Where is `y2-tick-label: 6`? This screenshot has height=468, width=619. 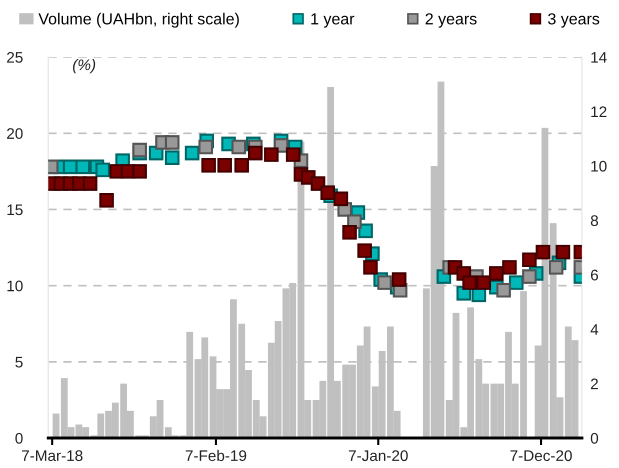
y2-tick-label: 6 is located at coordinates (594, 275).